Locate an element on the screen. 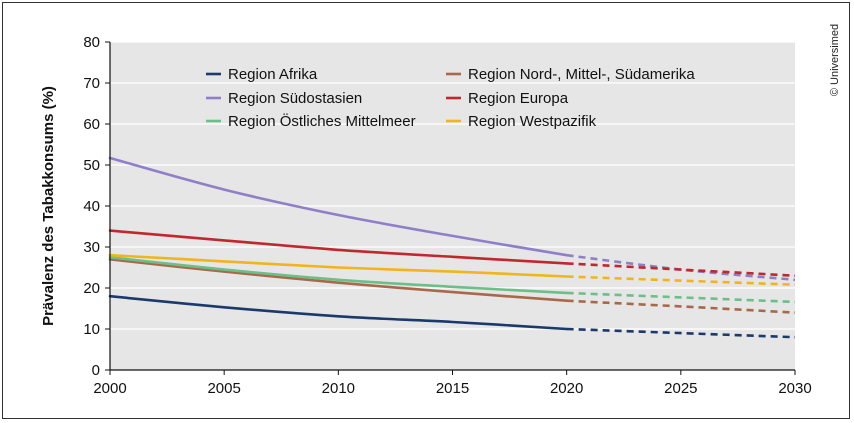  x-axis-ticks: 2000 2005 2010 2015 2020 2025 2030 is located at coordinates (452, 383).